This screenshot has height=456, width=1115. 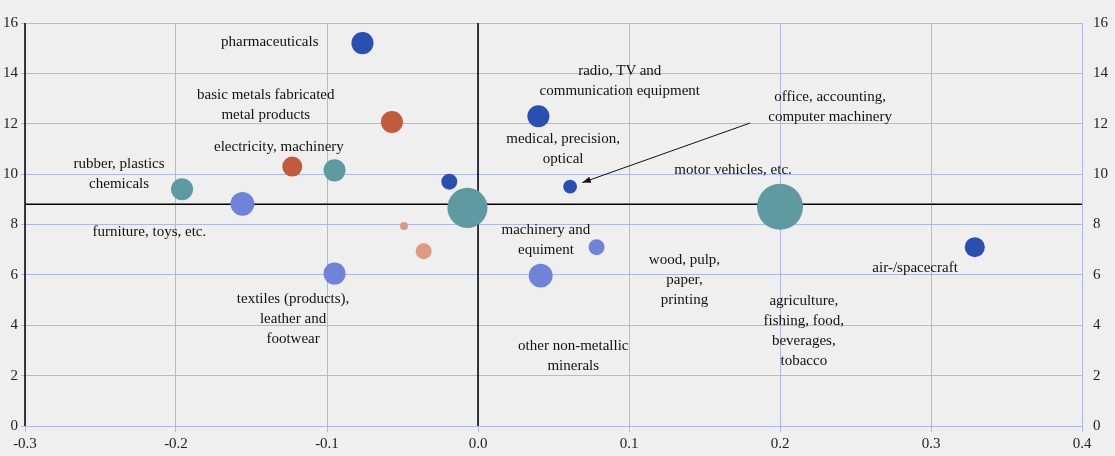 What do you see at coordinates (119, 173) in the screenshot?
I see `annotation: rubber, plastics chemicals` at bounding box center [119, 173].